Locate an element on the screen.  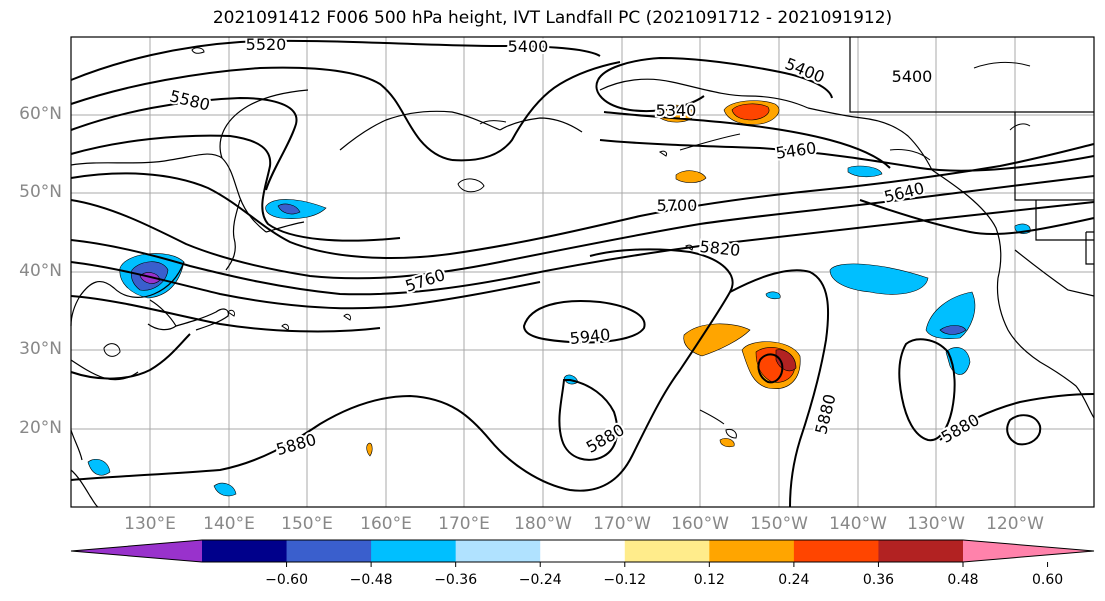
contour-label: 5820 is located at coordinates (720, 248).